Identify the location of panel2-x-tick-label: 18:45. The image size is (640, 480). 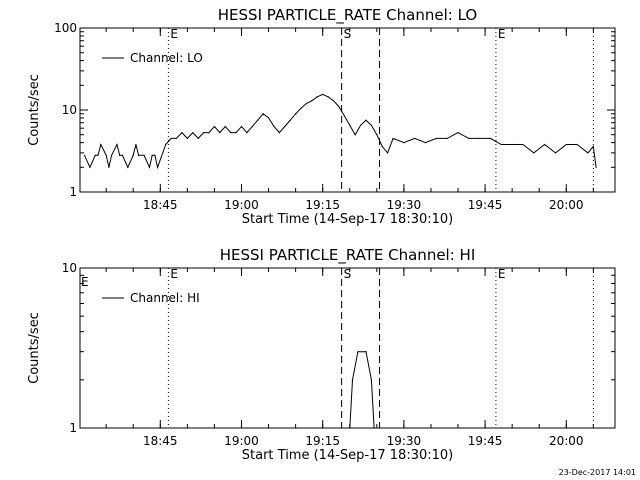
(160, 441).